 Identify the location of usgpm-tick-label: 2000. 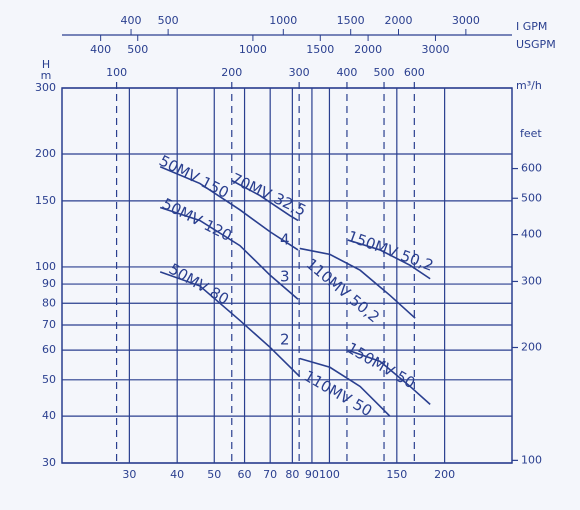
(368, 49).